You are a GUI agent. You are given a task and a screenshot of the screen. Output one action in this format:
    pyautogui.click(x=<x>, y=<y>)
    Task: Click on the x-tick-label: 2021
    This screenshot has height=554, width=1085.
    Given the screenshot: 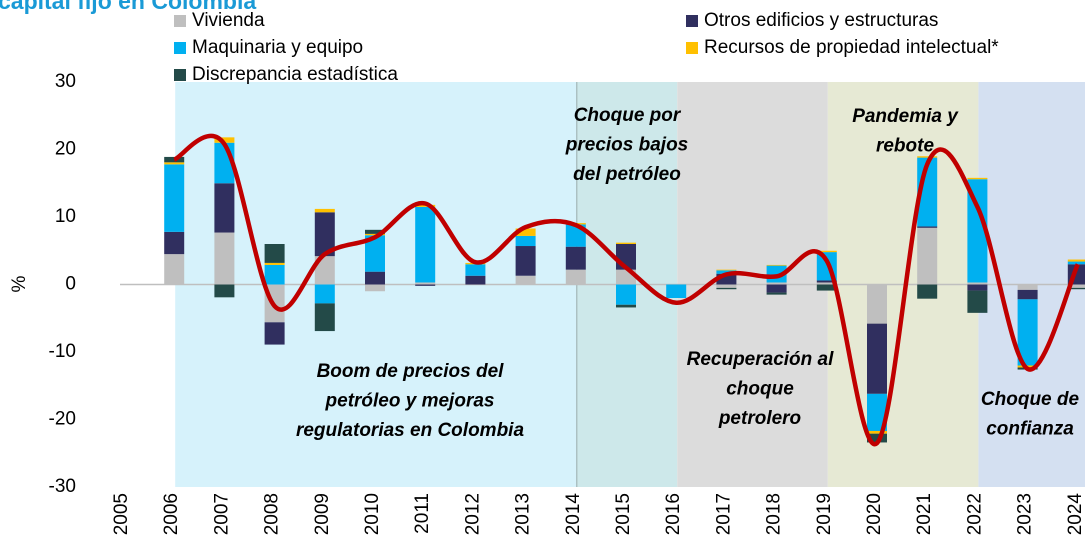 What is the action you would take?
    pyautogui.click(x=924, y=514)
    